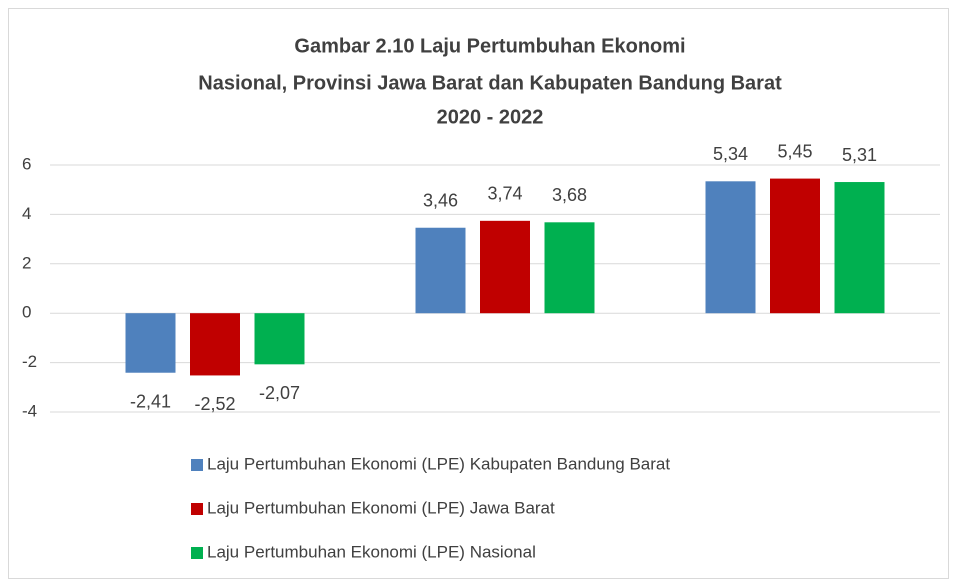  I want to click on y-tick-label: 0, so click(26, 312).